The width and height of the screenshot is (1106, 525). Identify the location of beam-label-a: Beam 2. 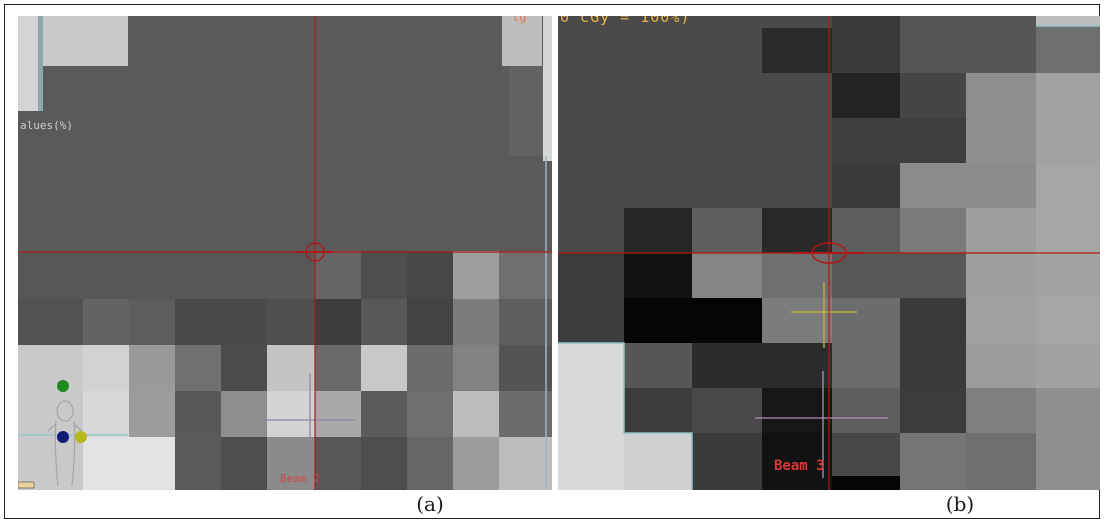
(300, 478).